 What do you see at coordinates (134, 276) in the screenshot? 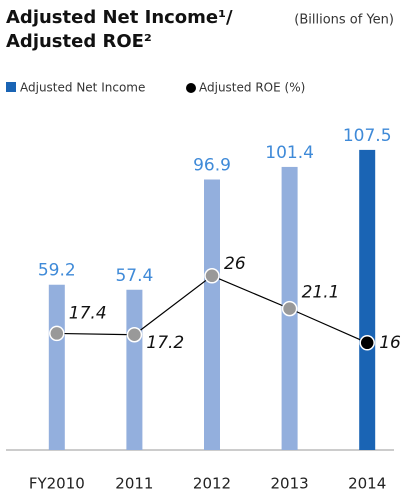
I see `data-label: 57.4` at bounding box center [134, 276].